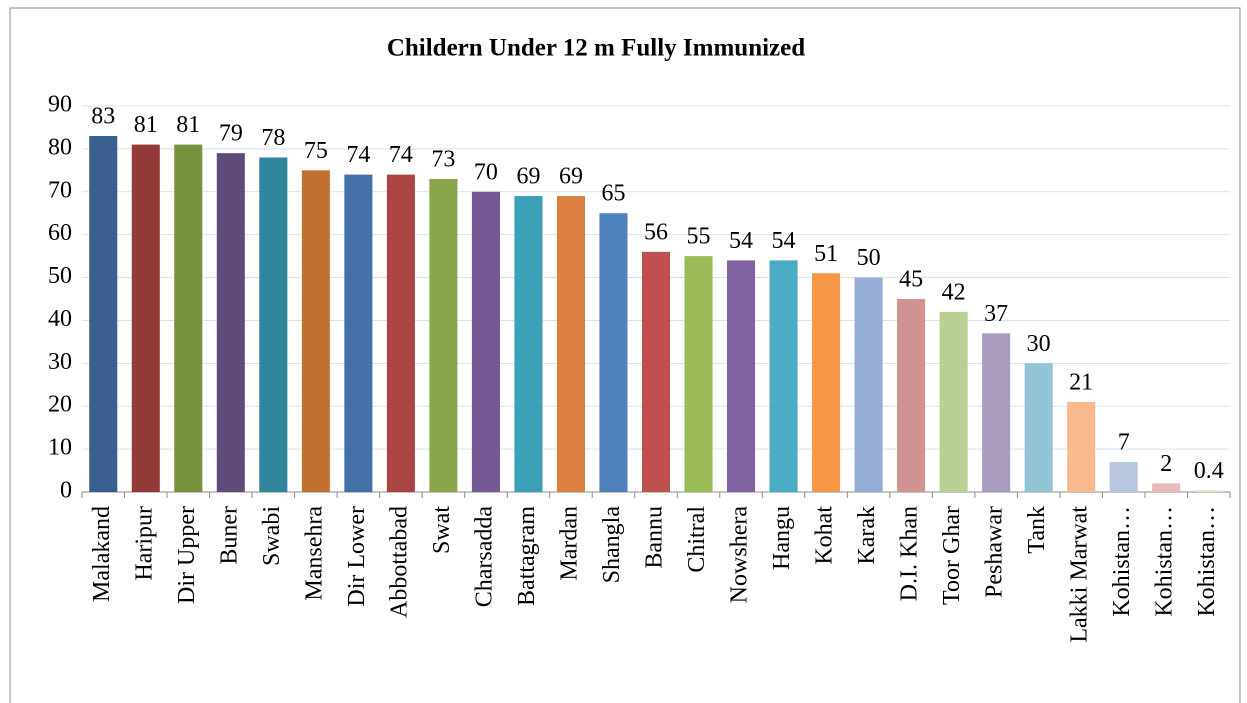  What do you see at coordinates (995, 552) in the screenshot?
I see `x-tick-label: Peshawar` at bounding box center [995, 552].